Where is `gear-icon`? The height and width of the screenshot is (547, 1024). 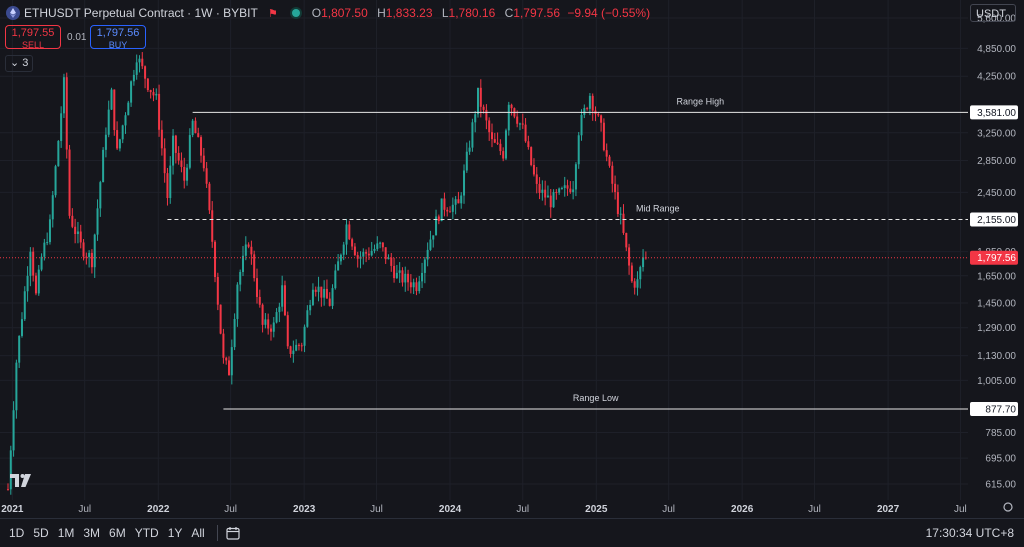 gear-icon is located at coordinates (1008, 507).